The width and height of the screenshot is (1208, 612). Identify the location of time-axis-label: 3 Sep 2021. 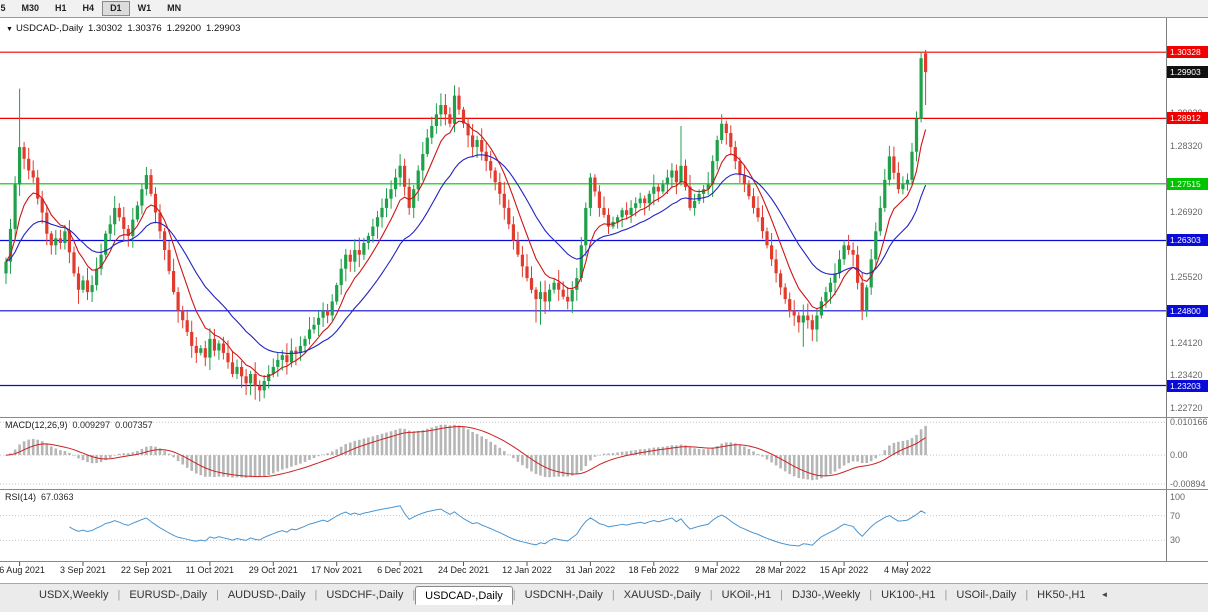
(83, 570).